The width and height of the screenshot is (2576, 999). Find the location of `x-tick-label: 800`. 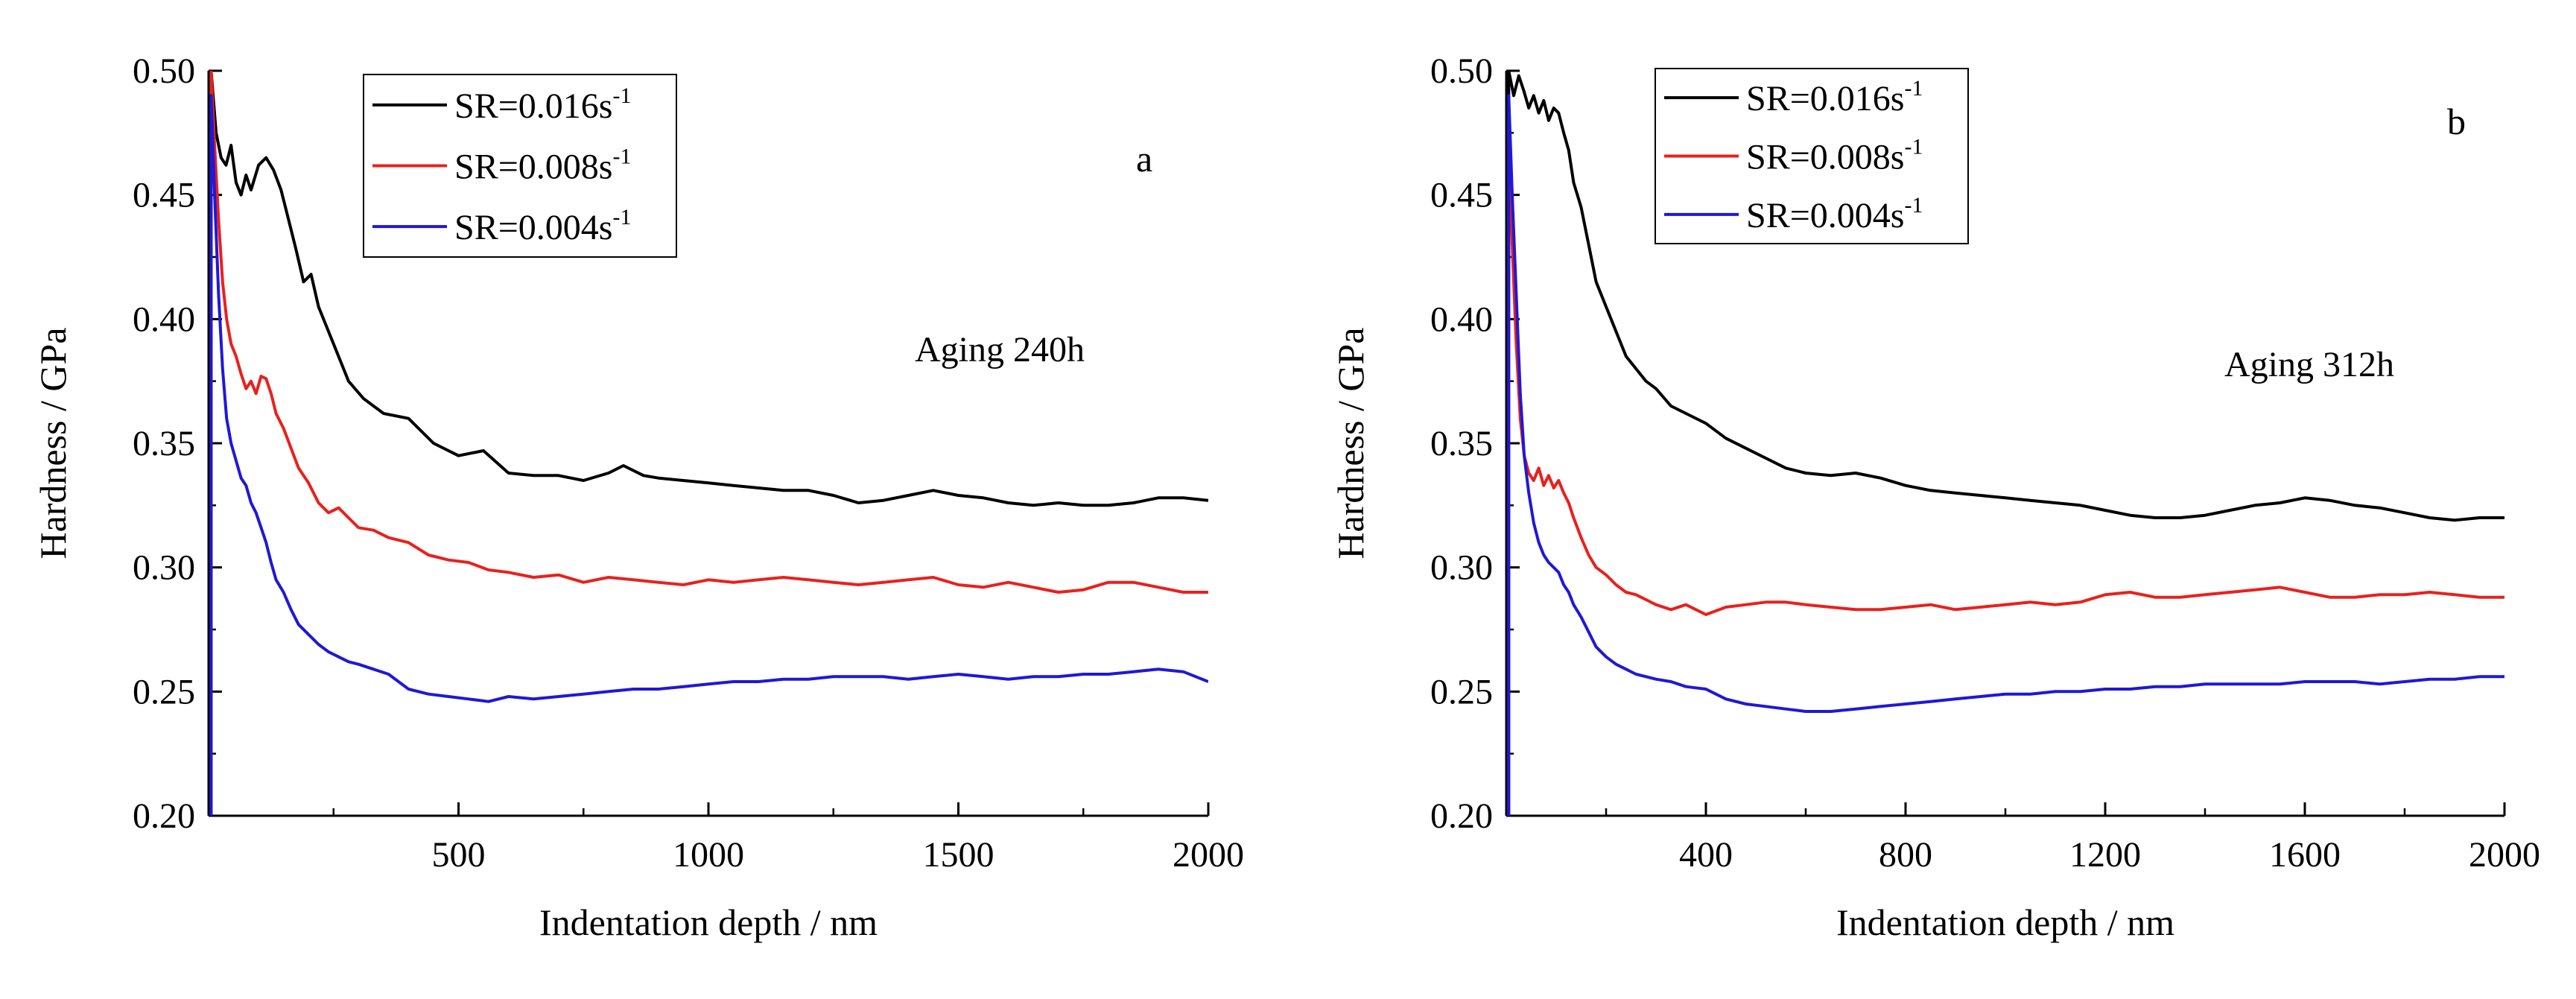

x-tick-label: 800 is located at coordinates (1906, 855).